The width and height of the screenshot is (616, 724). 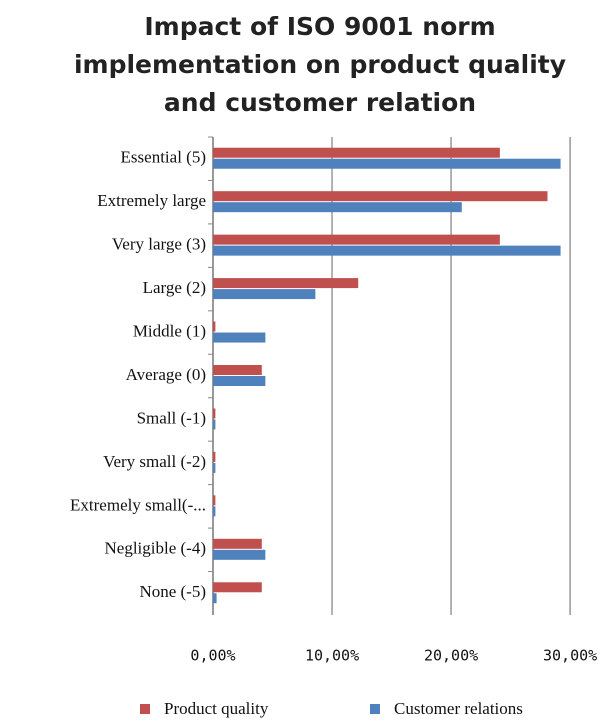 I want to click on y-tick-label: Large (2), so click(x=174, y=287).